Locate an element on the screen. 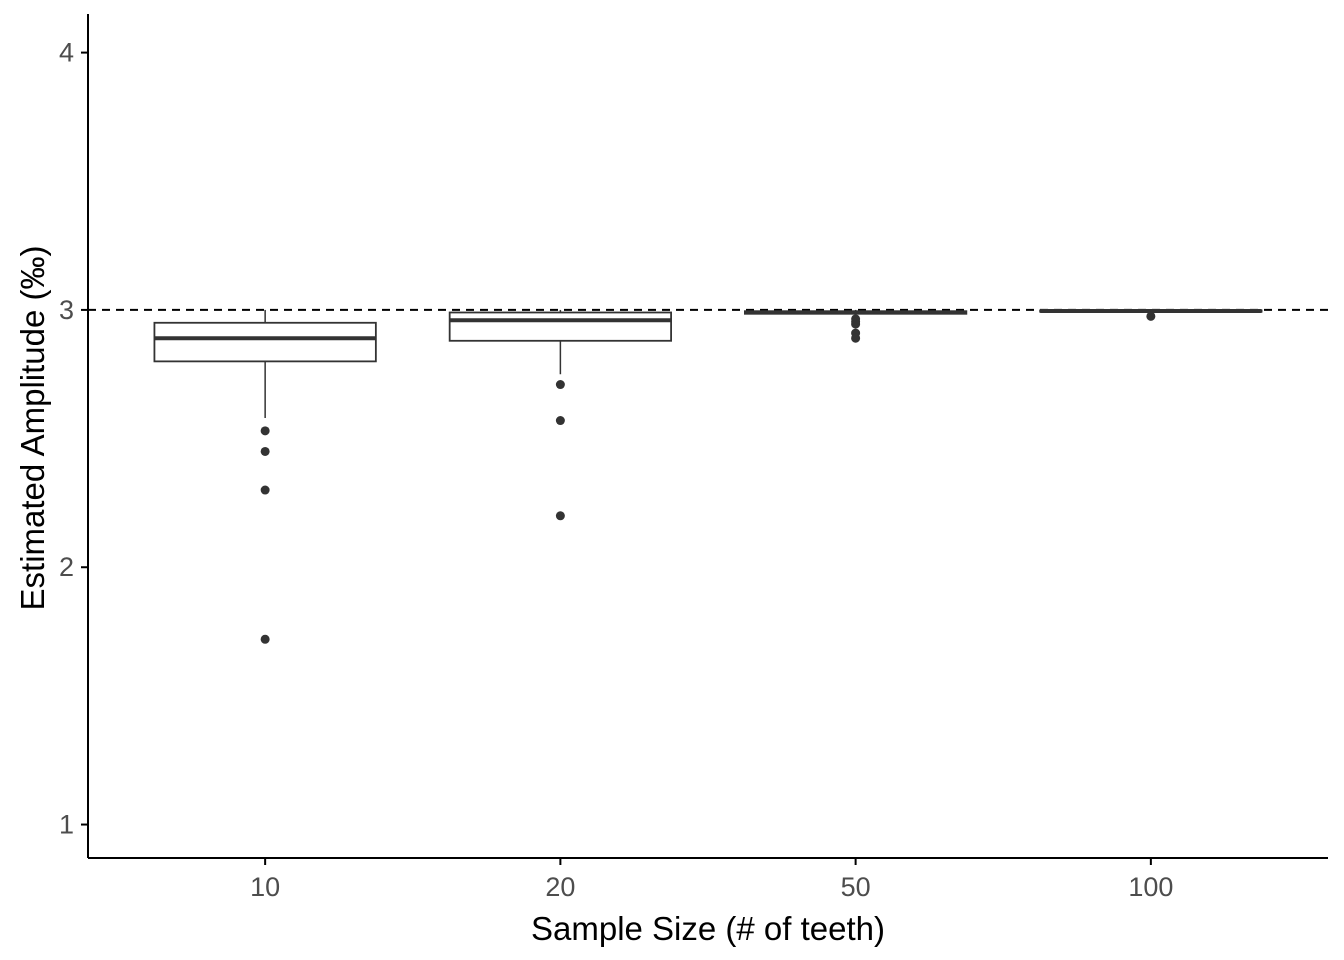 This screenshot has width=1344, height=960. y-tick-label: 2 is located at coordinates (66, 567).